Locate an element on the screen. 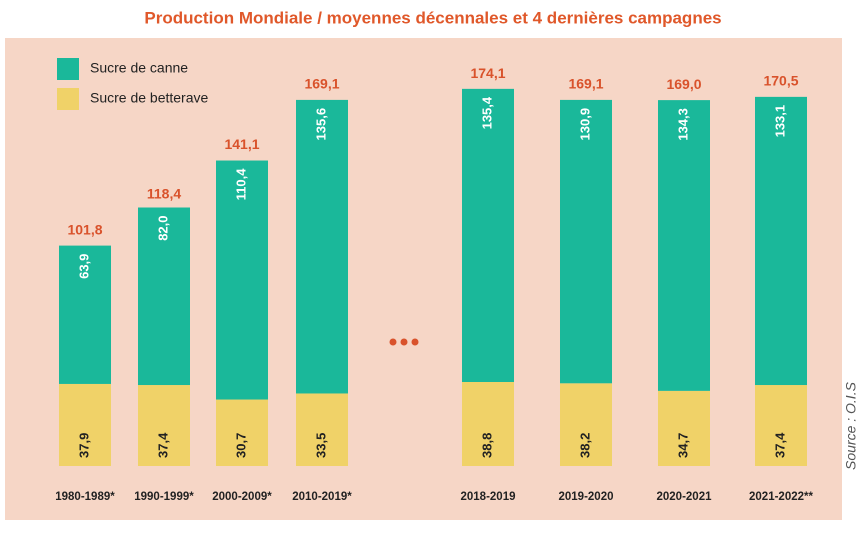  legend-label: Sucre de canne is located at coordinates (139, 68).